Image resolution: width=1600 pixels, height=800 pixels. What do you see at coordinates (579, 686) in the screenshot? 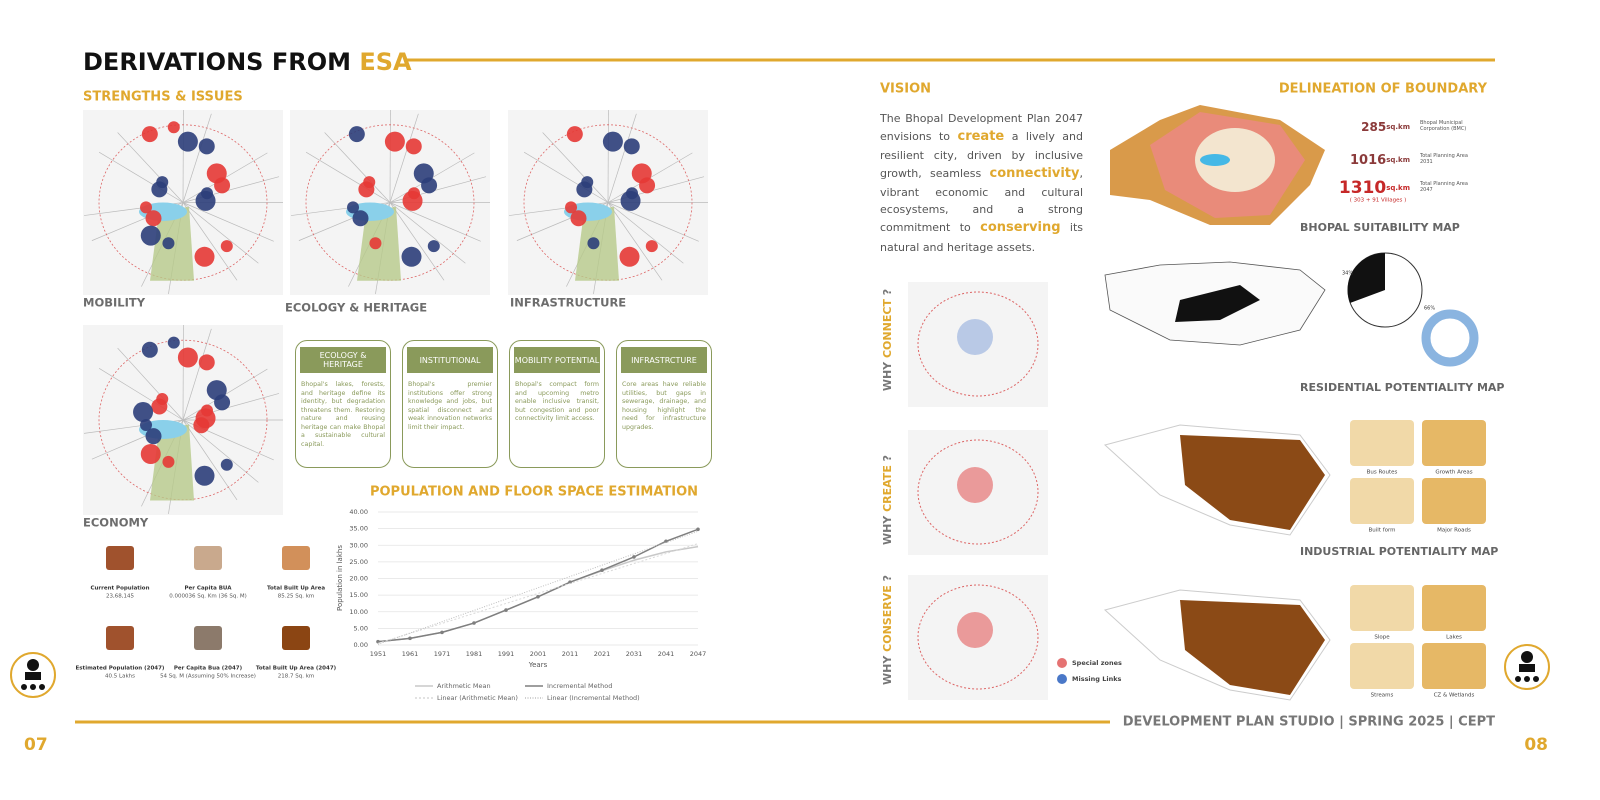
I see `legend-label: Incremental Method` at bounding box center [579, 686].